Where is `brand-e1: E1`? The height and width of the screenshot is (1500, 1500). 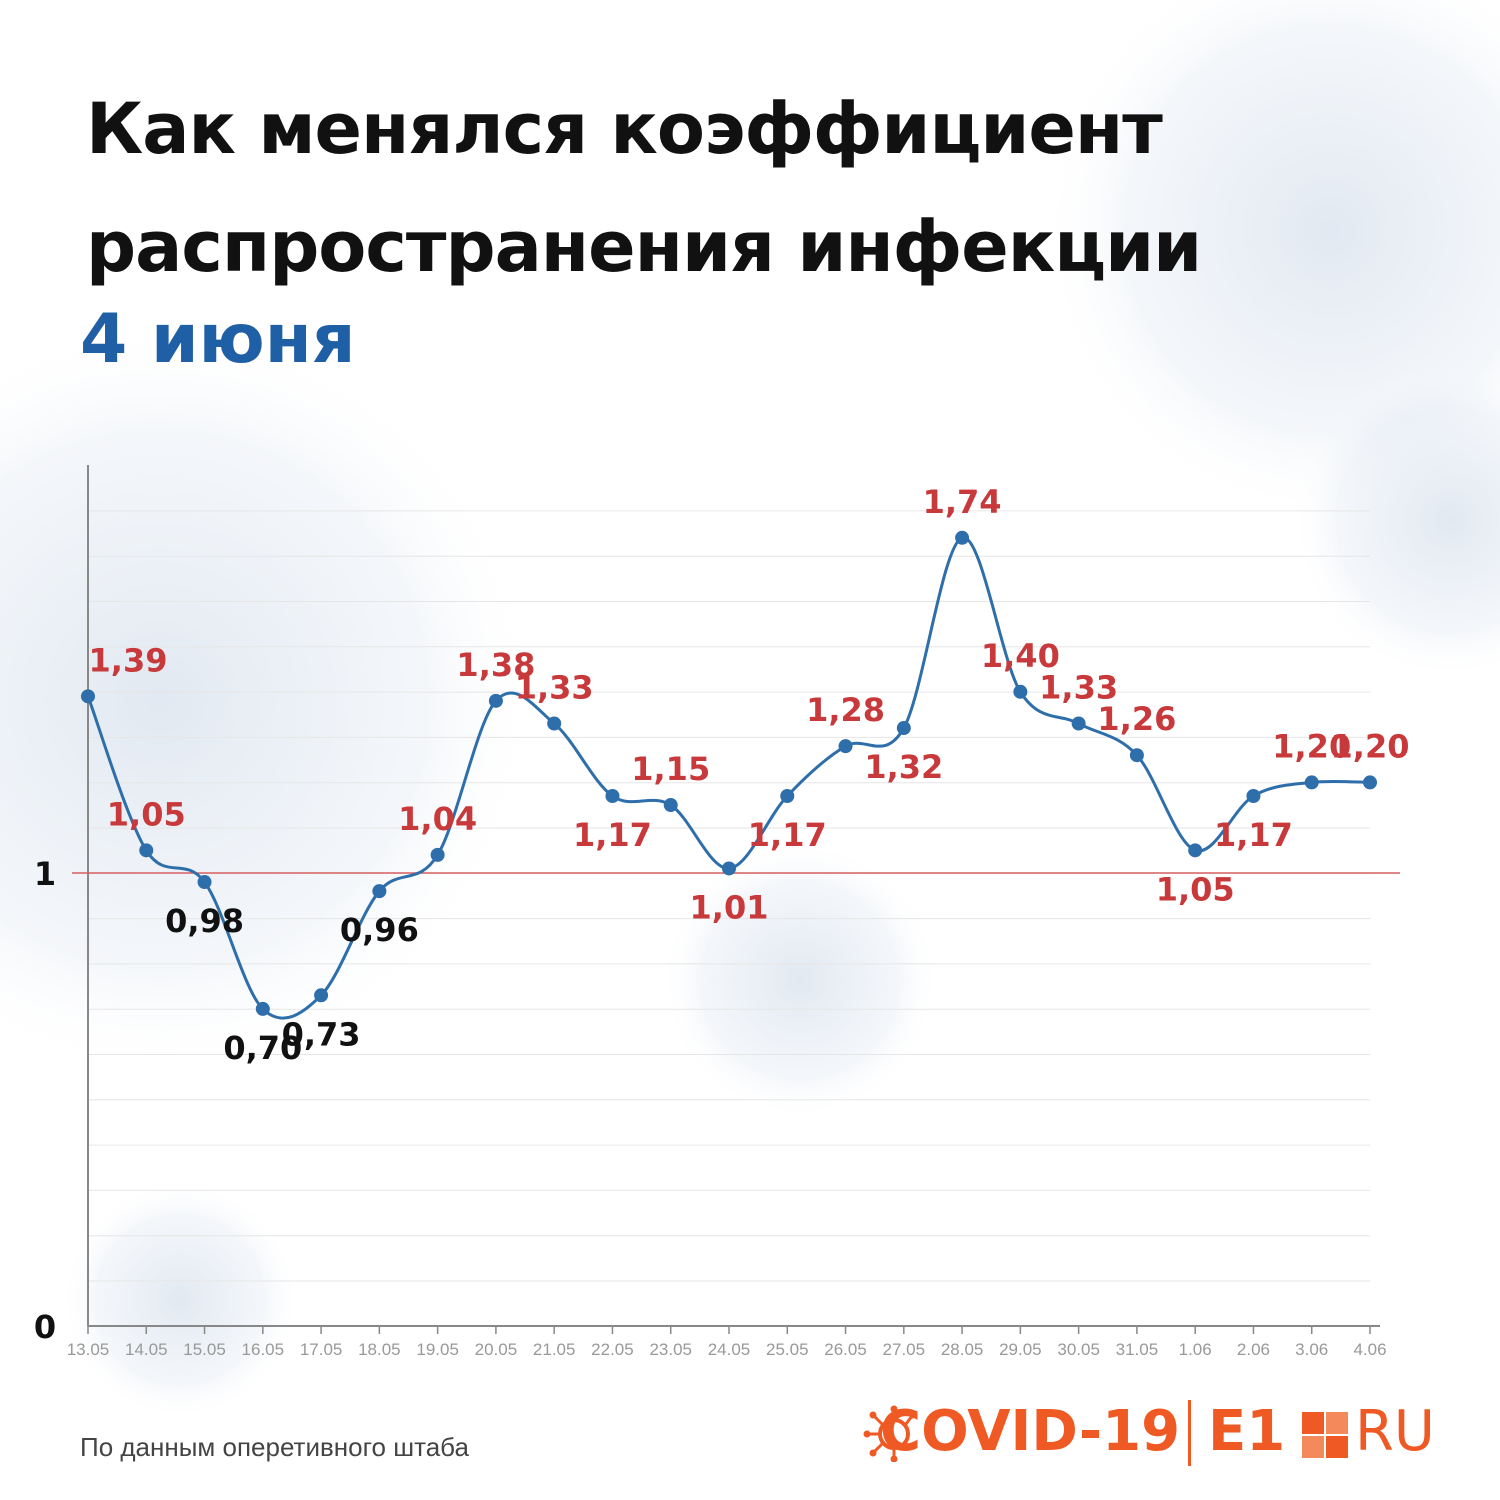
brand-e1: E1 is located at coordinates (1247, 1431).